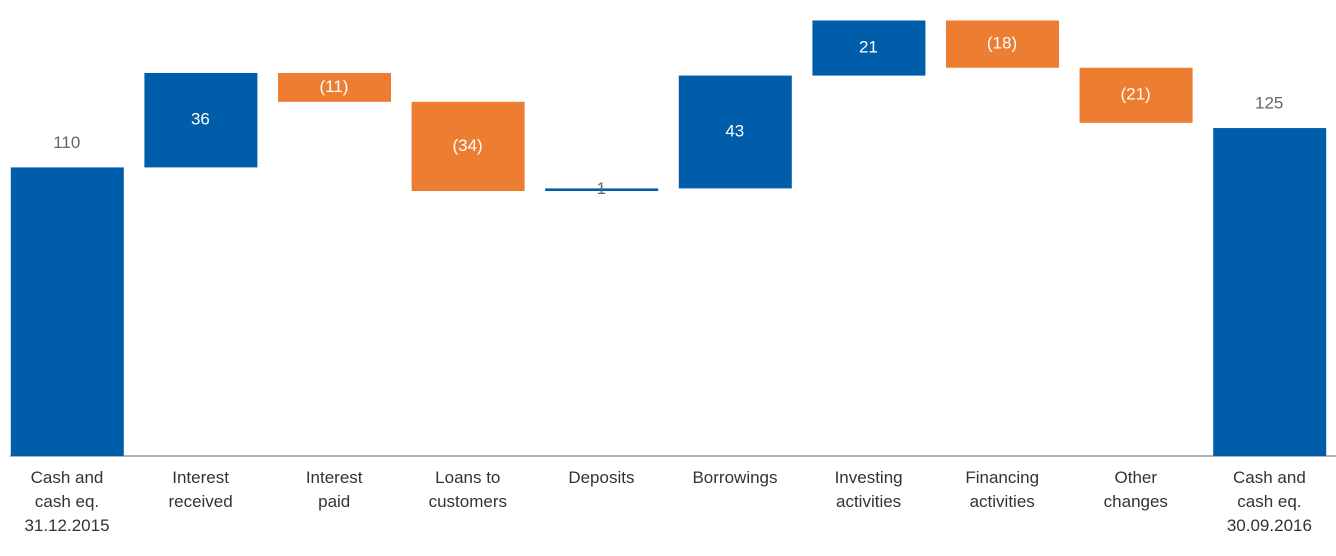 The image size is (1336, 556). What do you see at coordinates (1002, 489) in the screenshot?
I see `x-tick-label: Financing activities` at bounding box center [1002, 489].